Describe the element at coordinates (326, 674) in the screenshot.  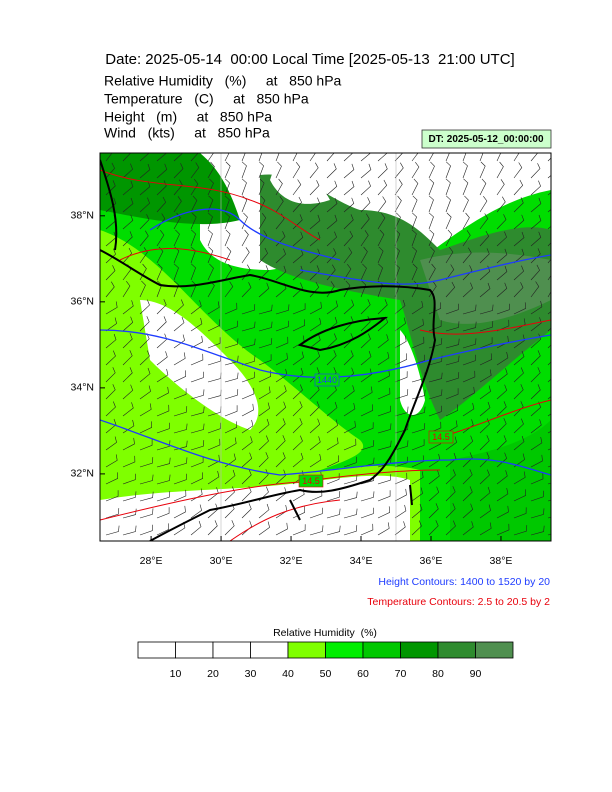
I see `colorbar-tick-label: 50` at that location.